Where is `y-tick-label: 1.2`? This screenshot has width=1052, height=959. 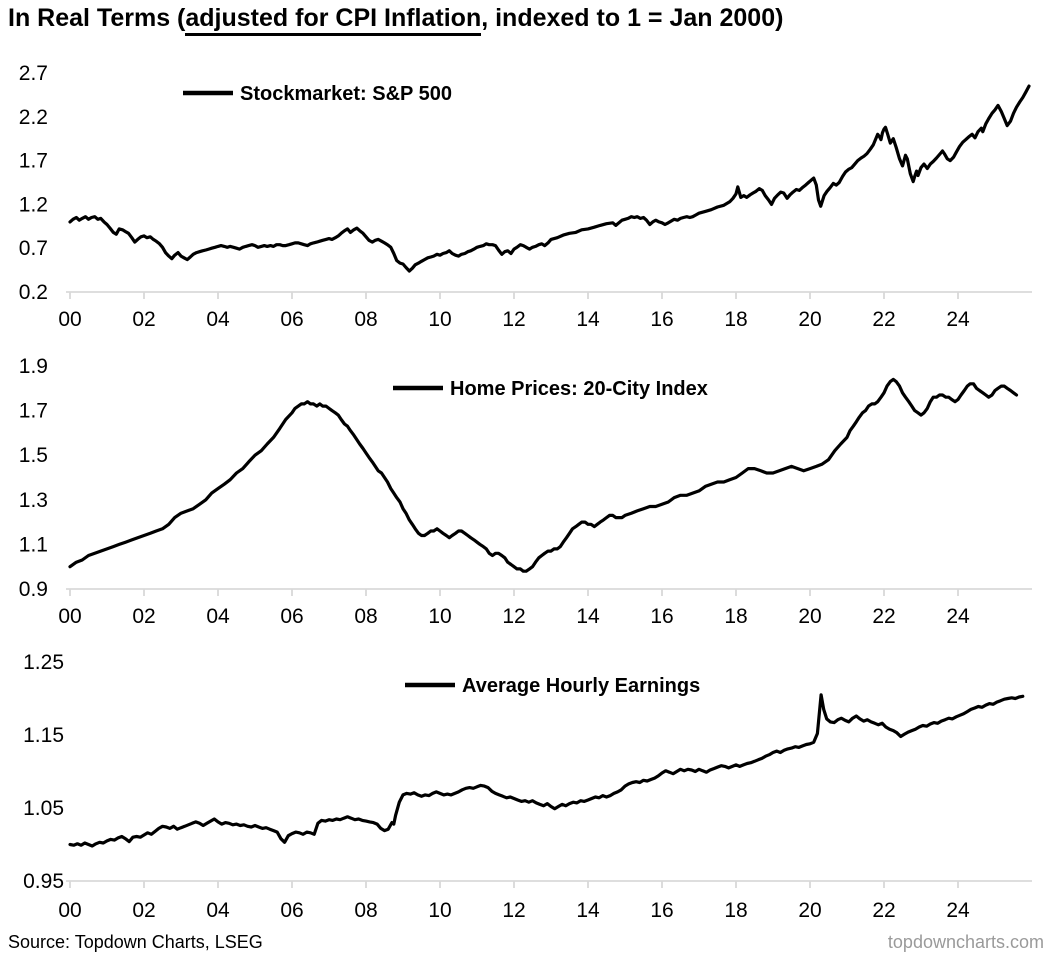 y-tick-label: 1.2 is located at coordinates (33, 204).